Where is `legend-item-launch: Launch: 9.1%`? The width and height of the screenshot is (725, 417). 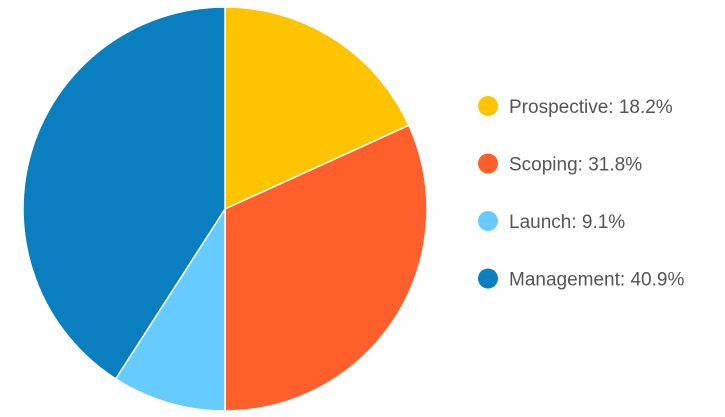 legend-item-launch: Launch: 9.1% is located at coordinates (551, 222).